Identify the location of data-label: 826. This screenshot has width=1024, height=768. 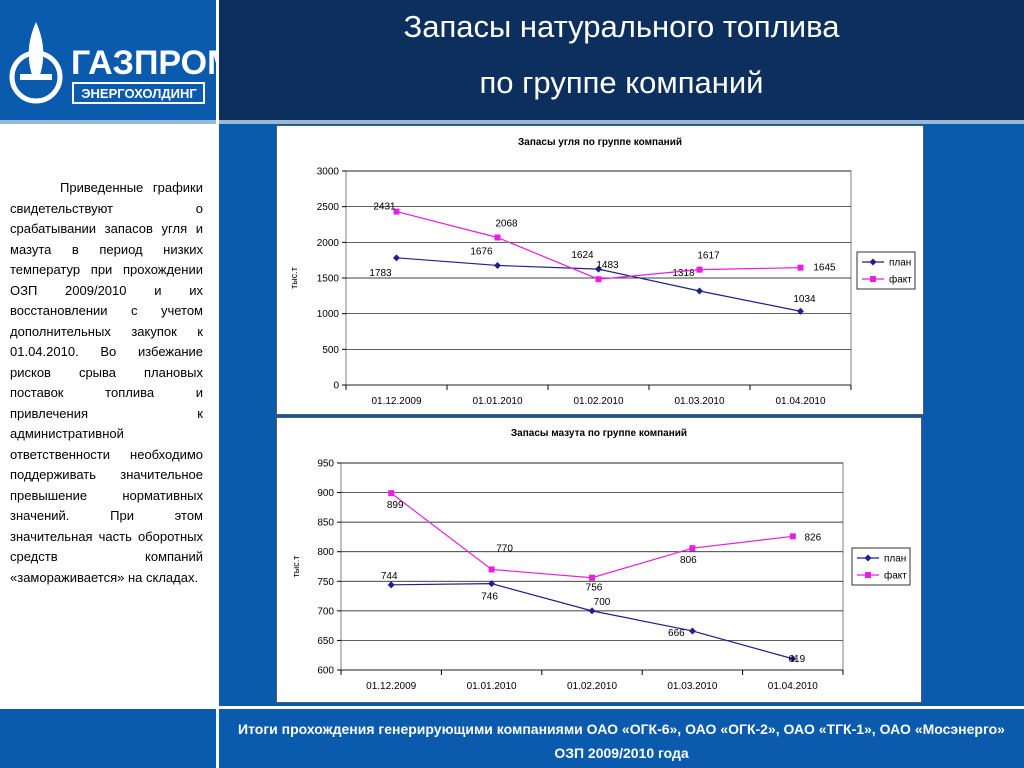
(812, 537).